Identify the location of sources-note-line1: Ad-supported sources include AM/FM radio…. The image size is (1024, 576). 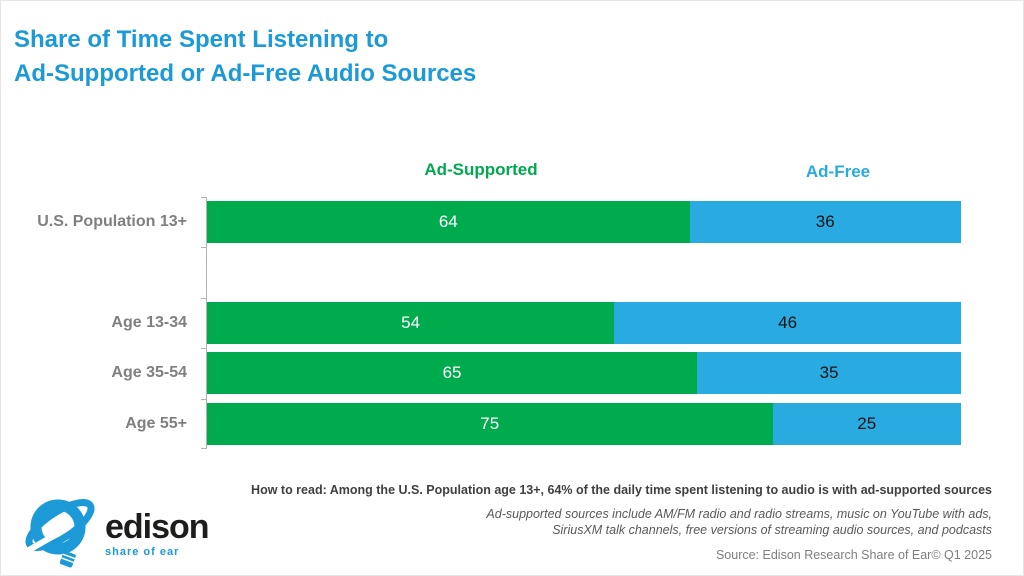
(739, 514).